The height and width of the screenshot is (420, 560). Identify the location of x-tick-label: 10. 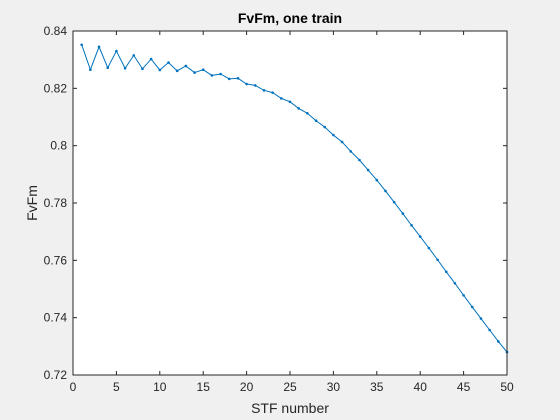
(160, 387).